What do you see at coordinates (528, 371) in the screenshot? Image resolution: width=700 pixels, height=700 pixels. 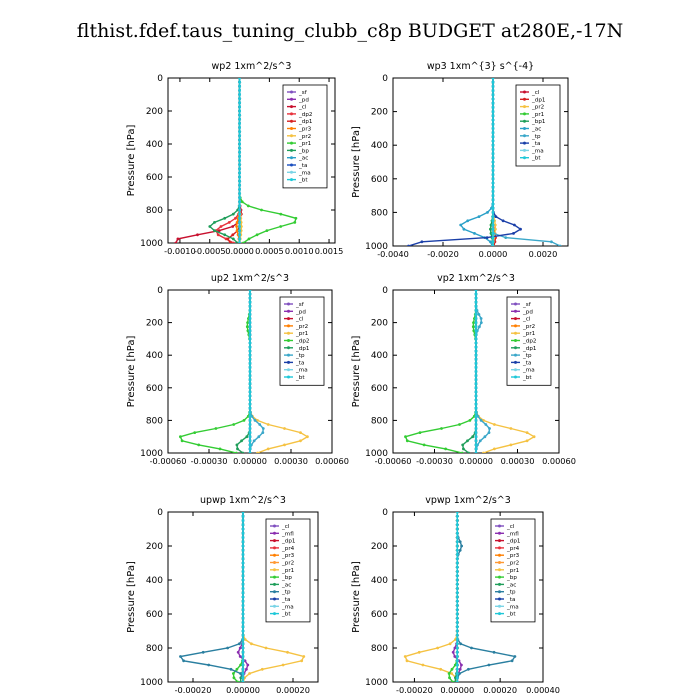 I see `legend-entry: _ma` at bounding box center [528, 371].